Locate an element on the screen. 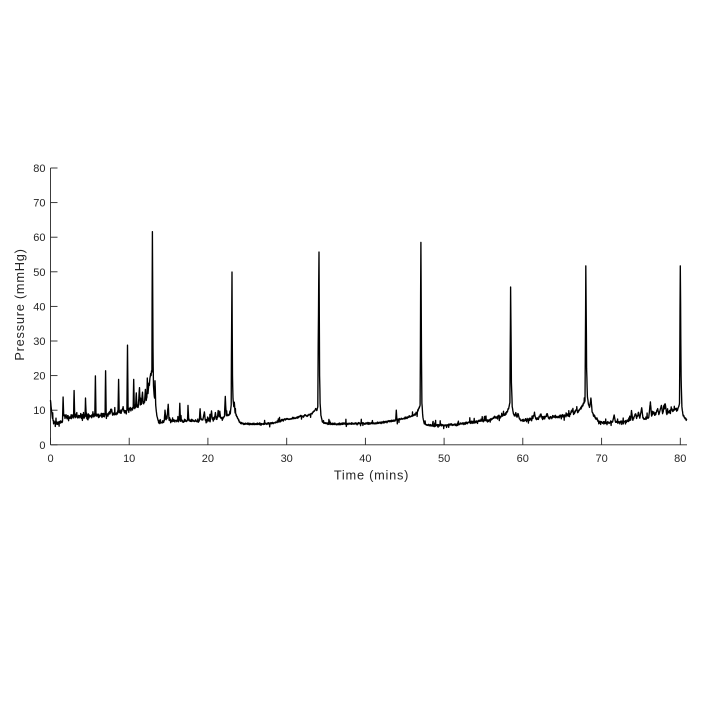 The image size is (705, 705). svg-text: Time (mins) is located at coordinates (371, 475).